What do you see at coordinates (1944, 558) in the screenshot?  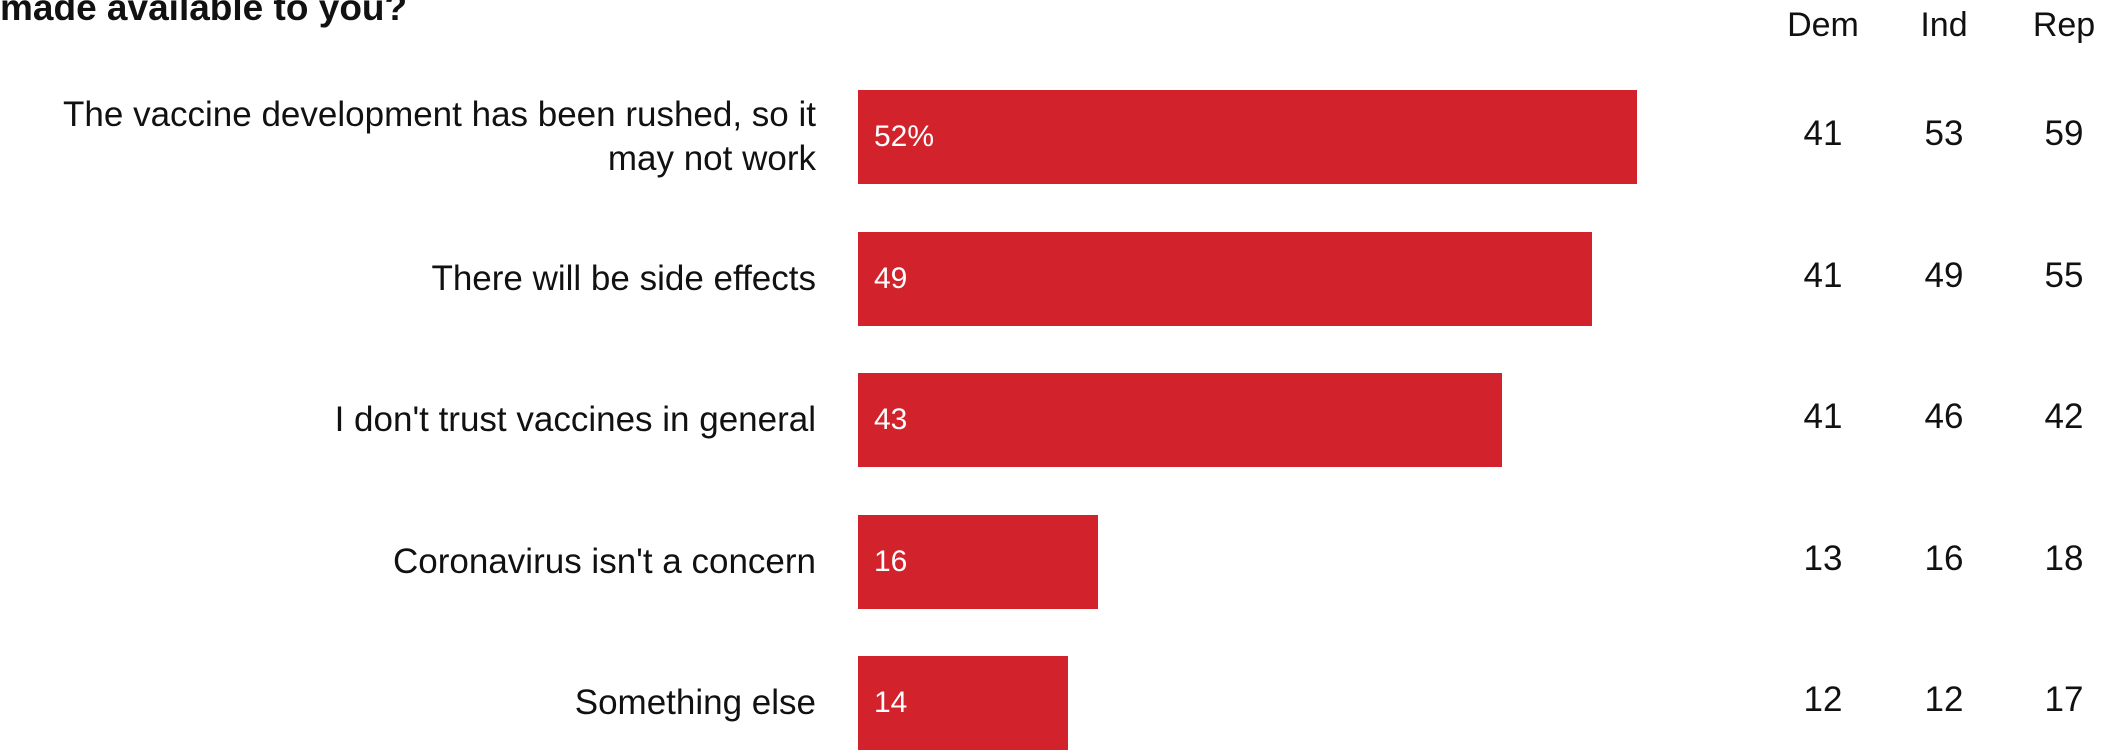 I see `value-ind: 16` at bounding box center [1944, 558].